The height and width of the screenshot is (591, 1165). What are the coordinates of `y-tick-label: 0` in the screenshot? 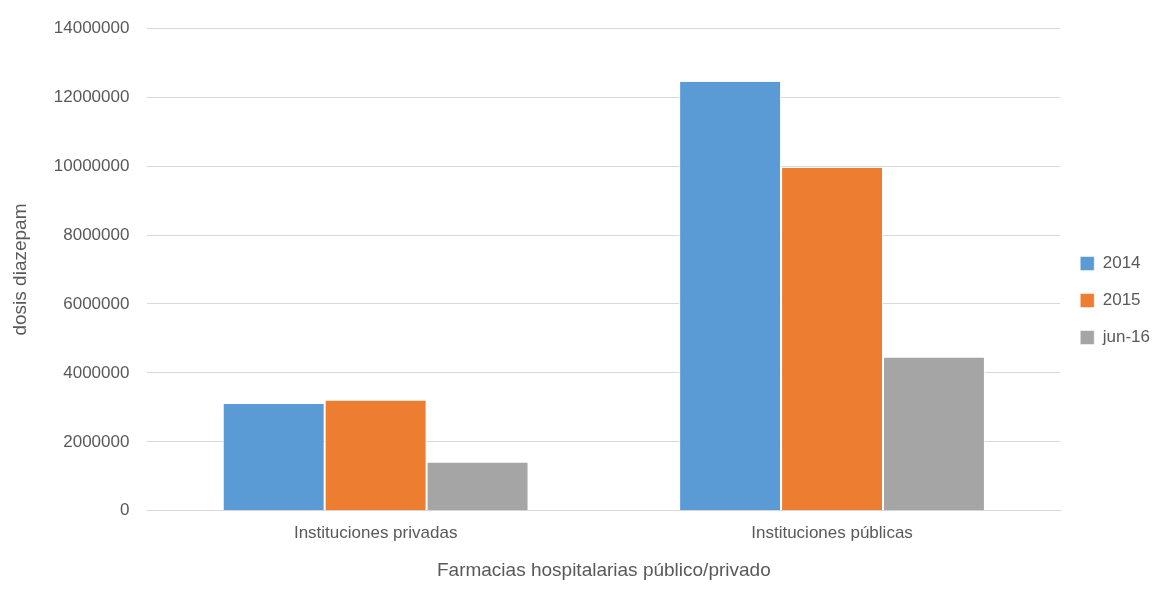 It's located at (124, 510).